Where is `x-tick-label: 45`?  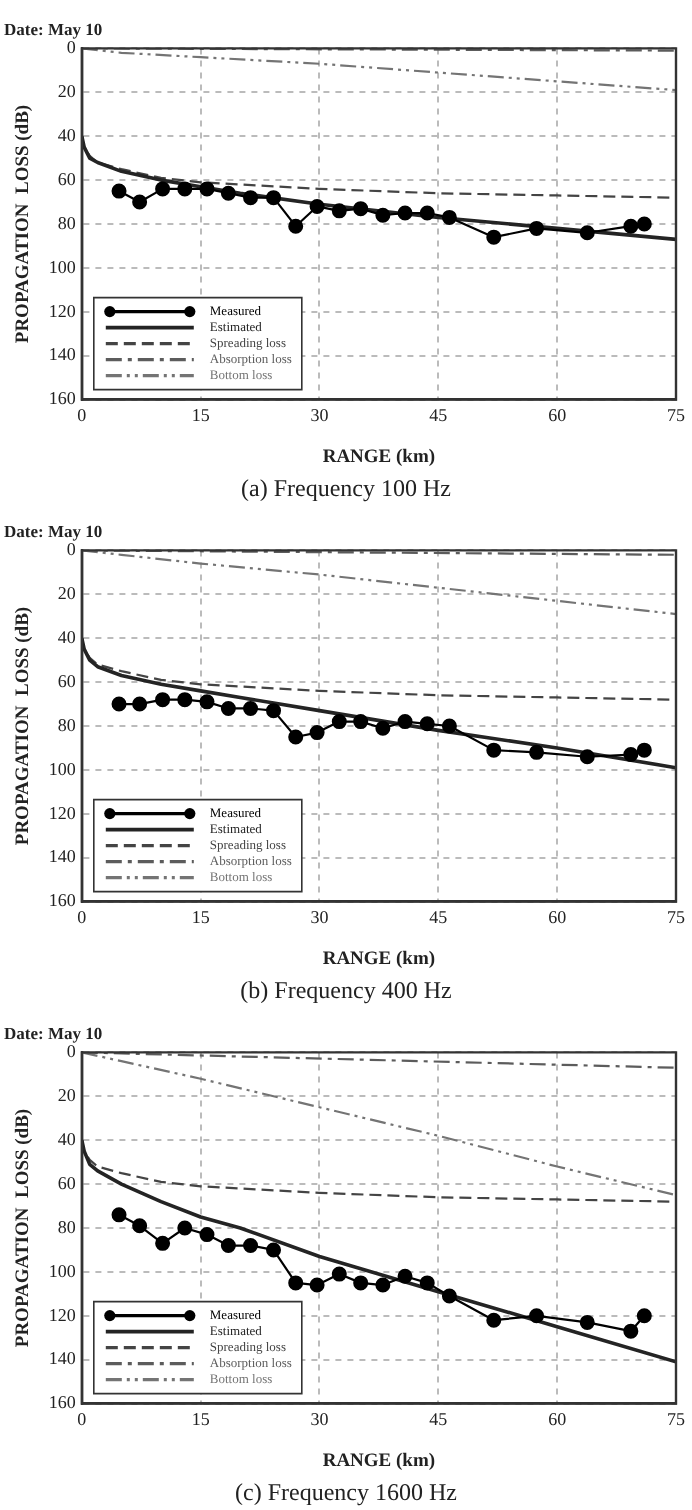 x-tick-label: 45 is located at coordinates (439, 415).